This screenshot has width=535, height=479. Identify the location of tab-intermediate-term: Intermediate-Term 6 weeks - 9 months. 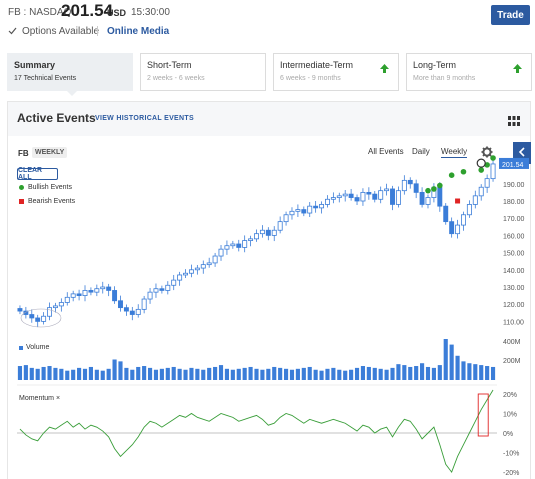
(336, 72).